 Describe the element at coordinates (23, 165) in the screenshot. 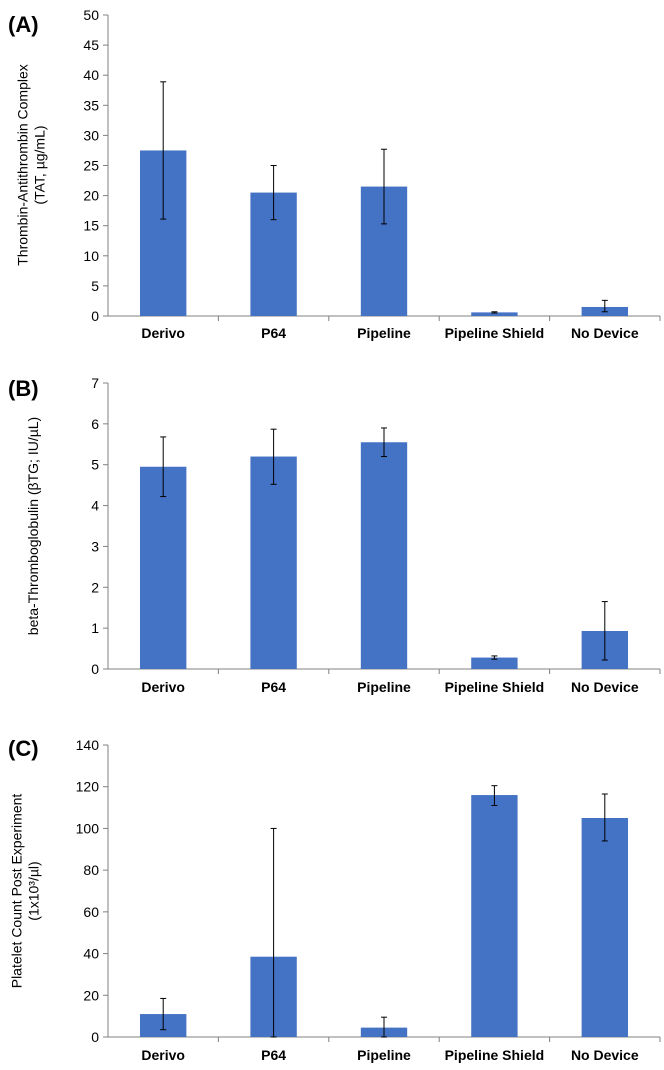

I see `y-axis-label: Thrombin-Antithrombin Complex` at that location.